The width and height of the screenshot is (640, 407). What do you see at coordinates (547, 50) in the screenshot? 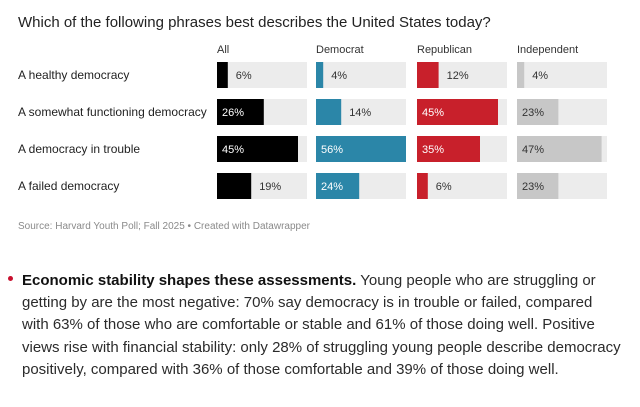
I see `series-header: Independent` at bounding box center [547, 50].